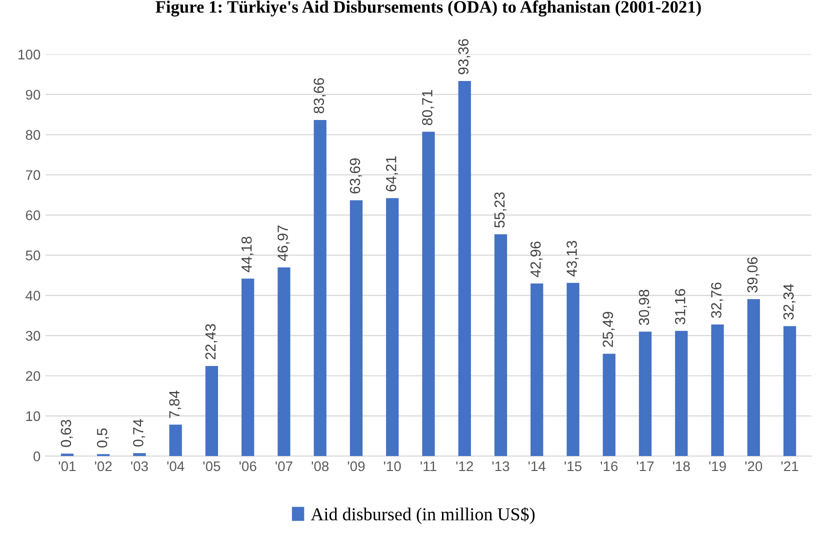  Describe the element at coordinates (681, 466) in the screenshot. I see `x-tick-label: '18` at that location.